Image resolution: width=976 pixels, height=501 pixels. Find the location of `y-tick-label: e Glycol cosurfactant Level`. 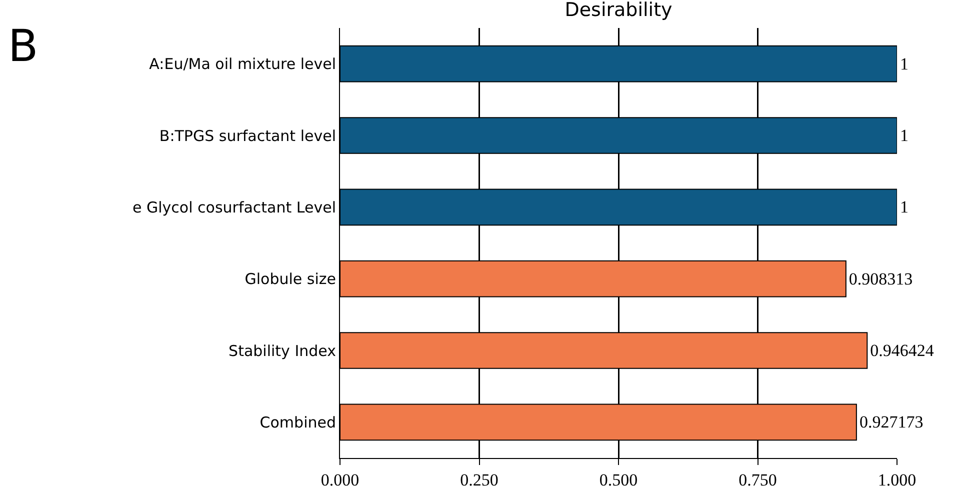

y-tick-label: e Glycol cosurfactant Level is located at coordinates (234, 207).